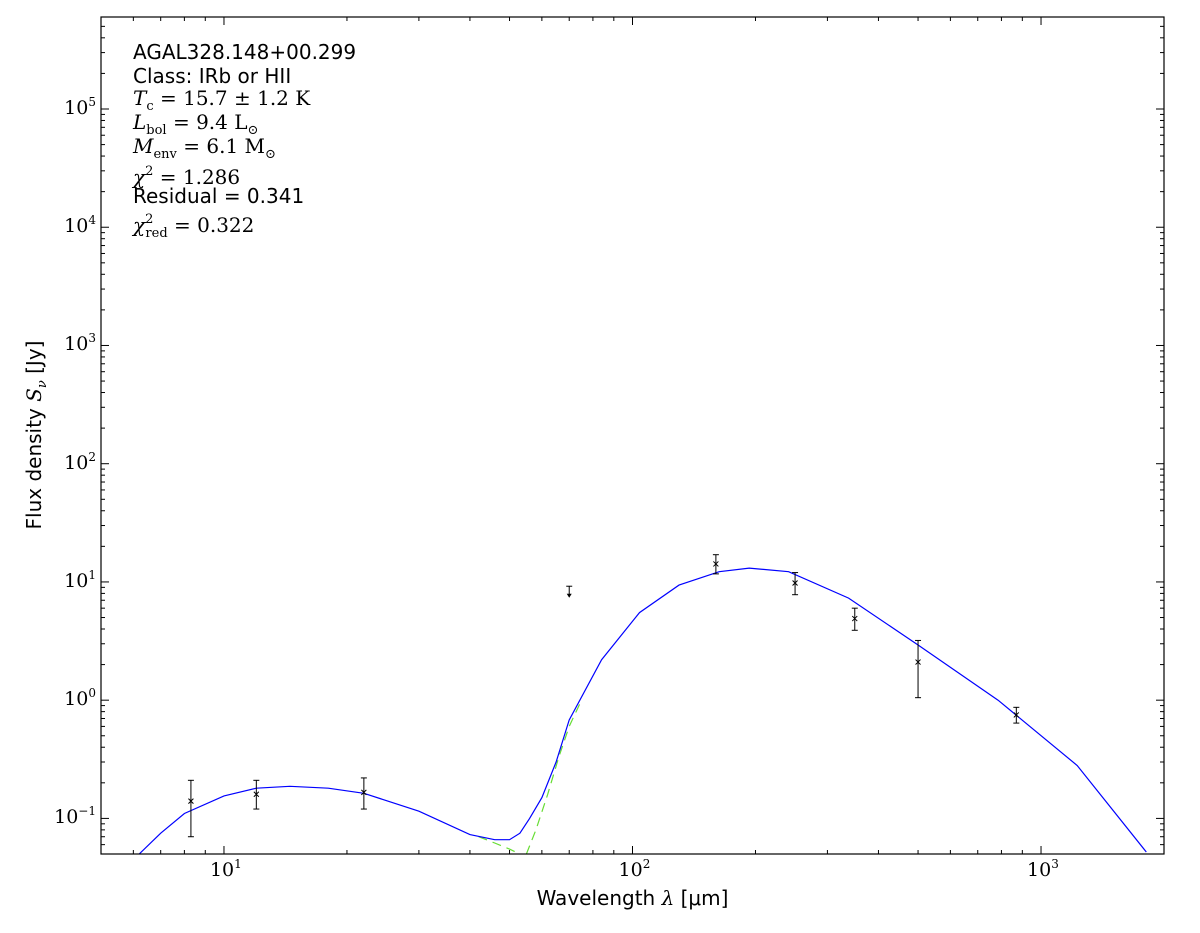  I want to click on annotation-menv: Menv = 6.1 M⊙, so click(204, 150).